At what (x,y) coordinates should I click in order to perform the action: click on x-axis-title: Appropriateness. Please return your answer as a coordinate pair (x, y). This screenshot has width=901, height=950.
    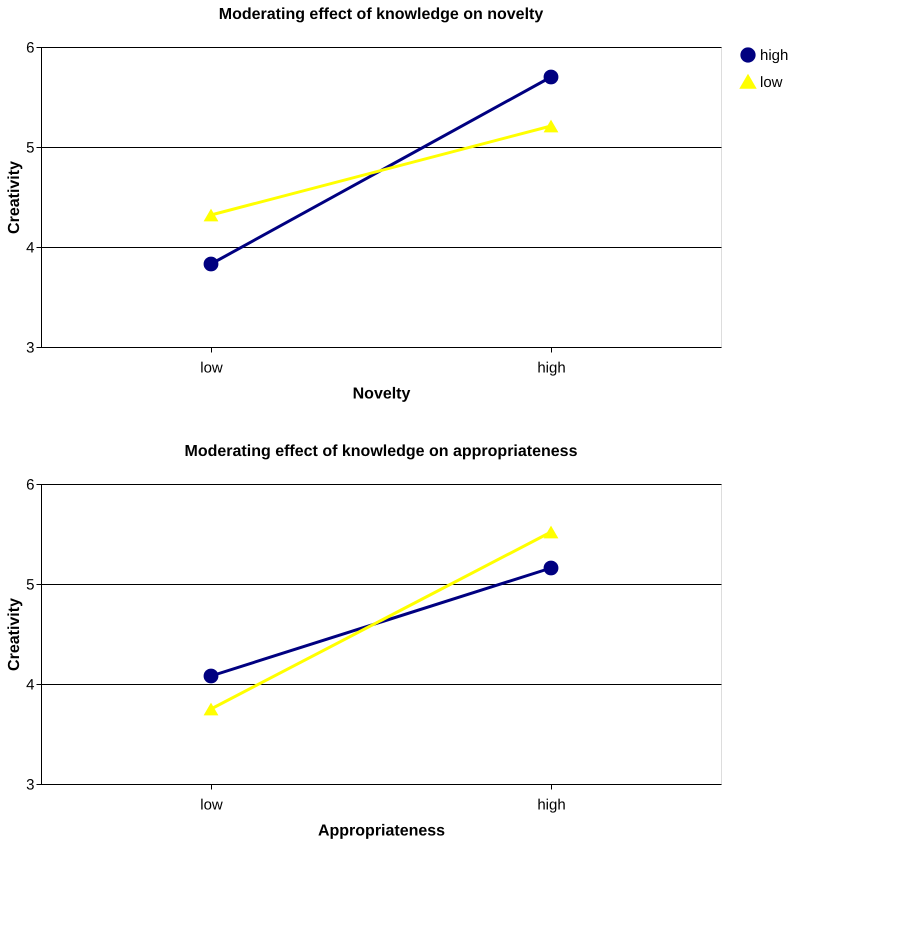
    Looking at the image, I should click on (382, 831).